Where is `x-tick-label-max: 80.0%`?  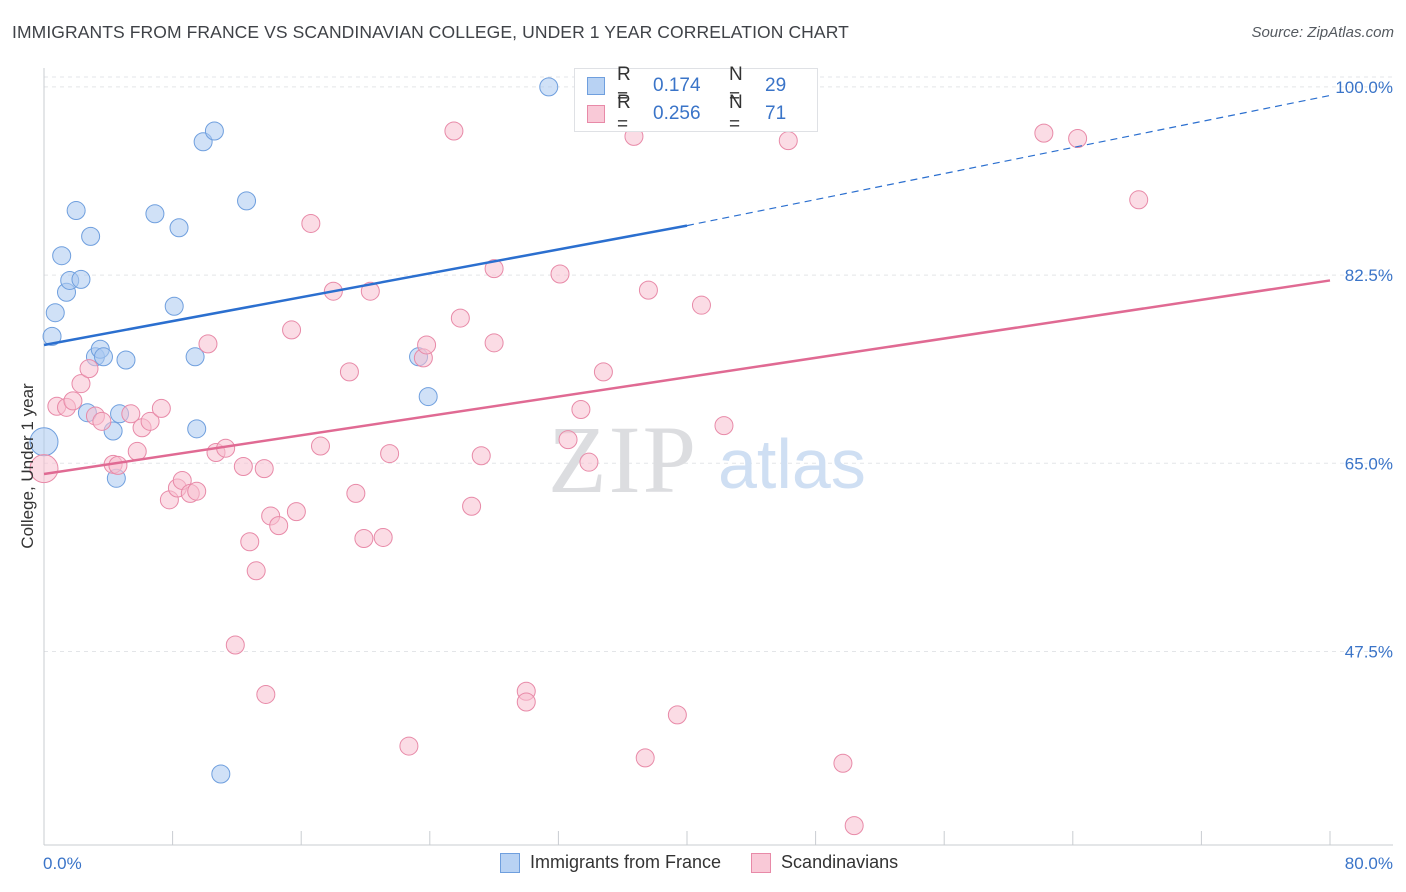 x-tick-label-max: 80.0% is located at coordinates (1369, 863).